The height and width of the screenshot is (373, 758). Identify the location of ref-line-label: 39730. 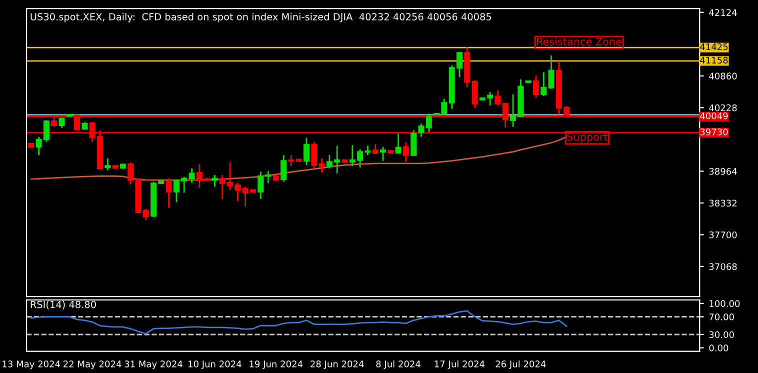
(714, 132).